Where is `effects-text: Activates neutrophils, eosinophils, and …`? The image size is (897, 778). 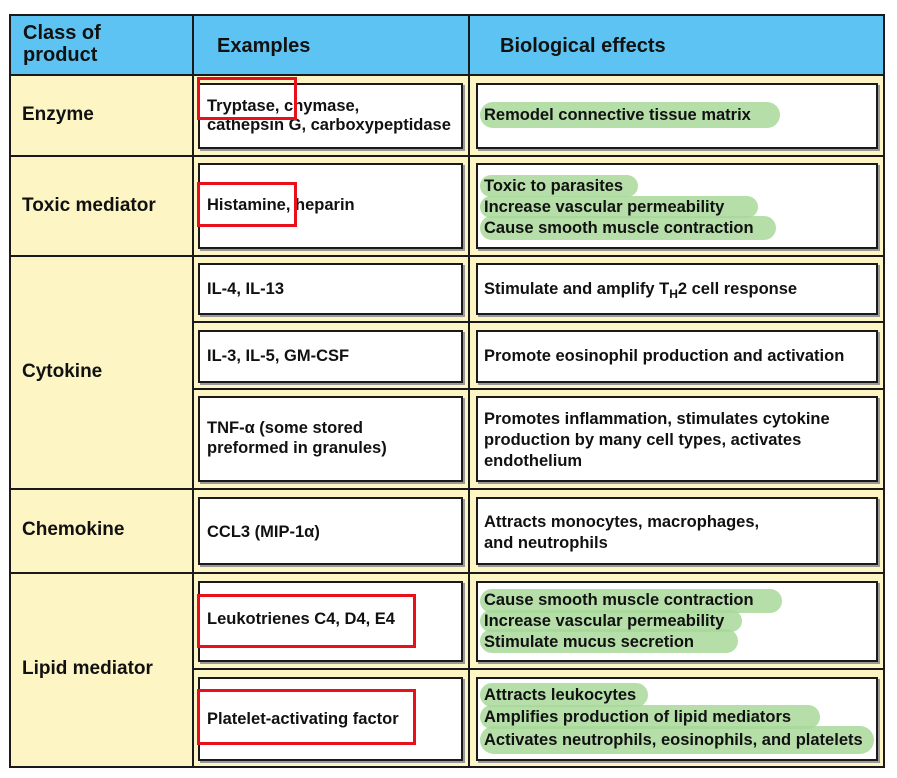
effects-text: Activates neutrophils, eosinophils, and … is located at coordinates (673, 740).